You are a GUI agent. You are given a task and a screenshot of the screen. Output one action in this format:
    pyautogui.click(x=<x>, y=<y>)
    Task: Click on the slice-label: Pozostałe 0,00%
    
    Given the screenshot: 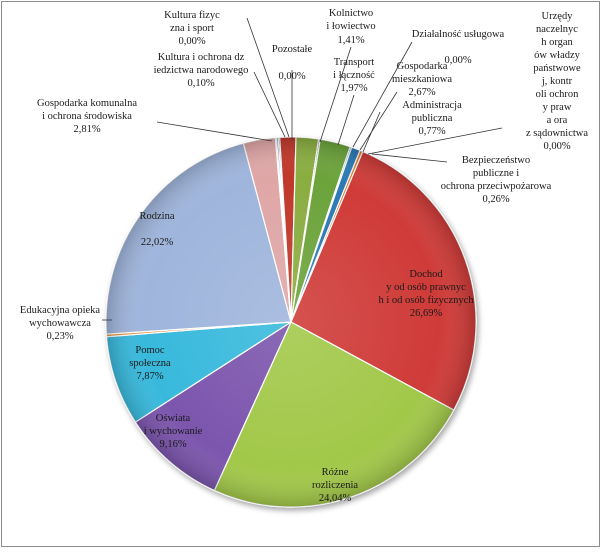 What is the action you would take?
    pyautogui.click(x=292, y=63)
    